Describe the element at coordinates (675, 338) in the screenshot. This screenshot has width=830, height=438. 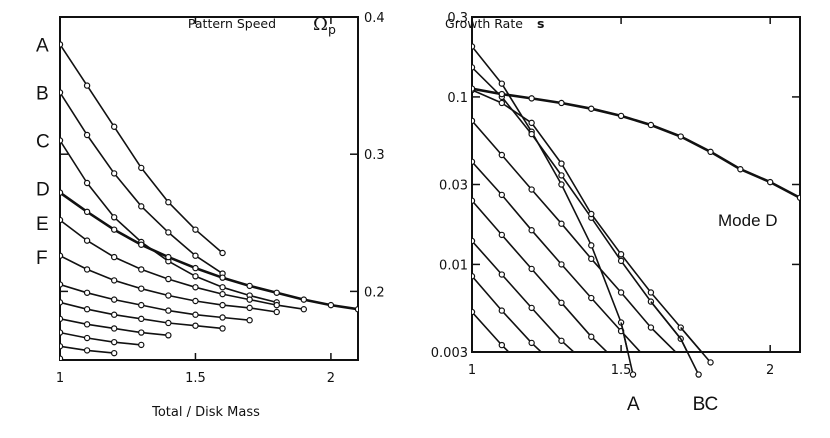
I see `series-tail-b` at that location.